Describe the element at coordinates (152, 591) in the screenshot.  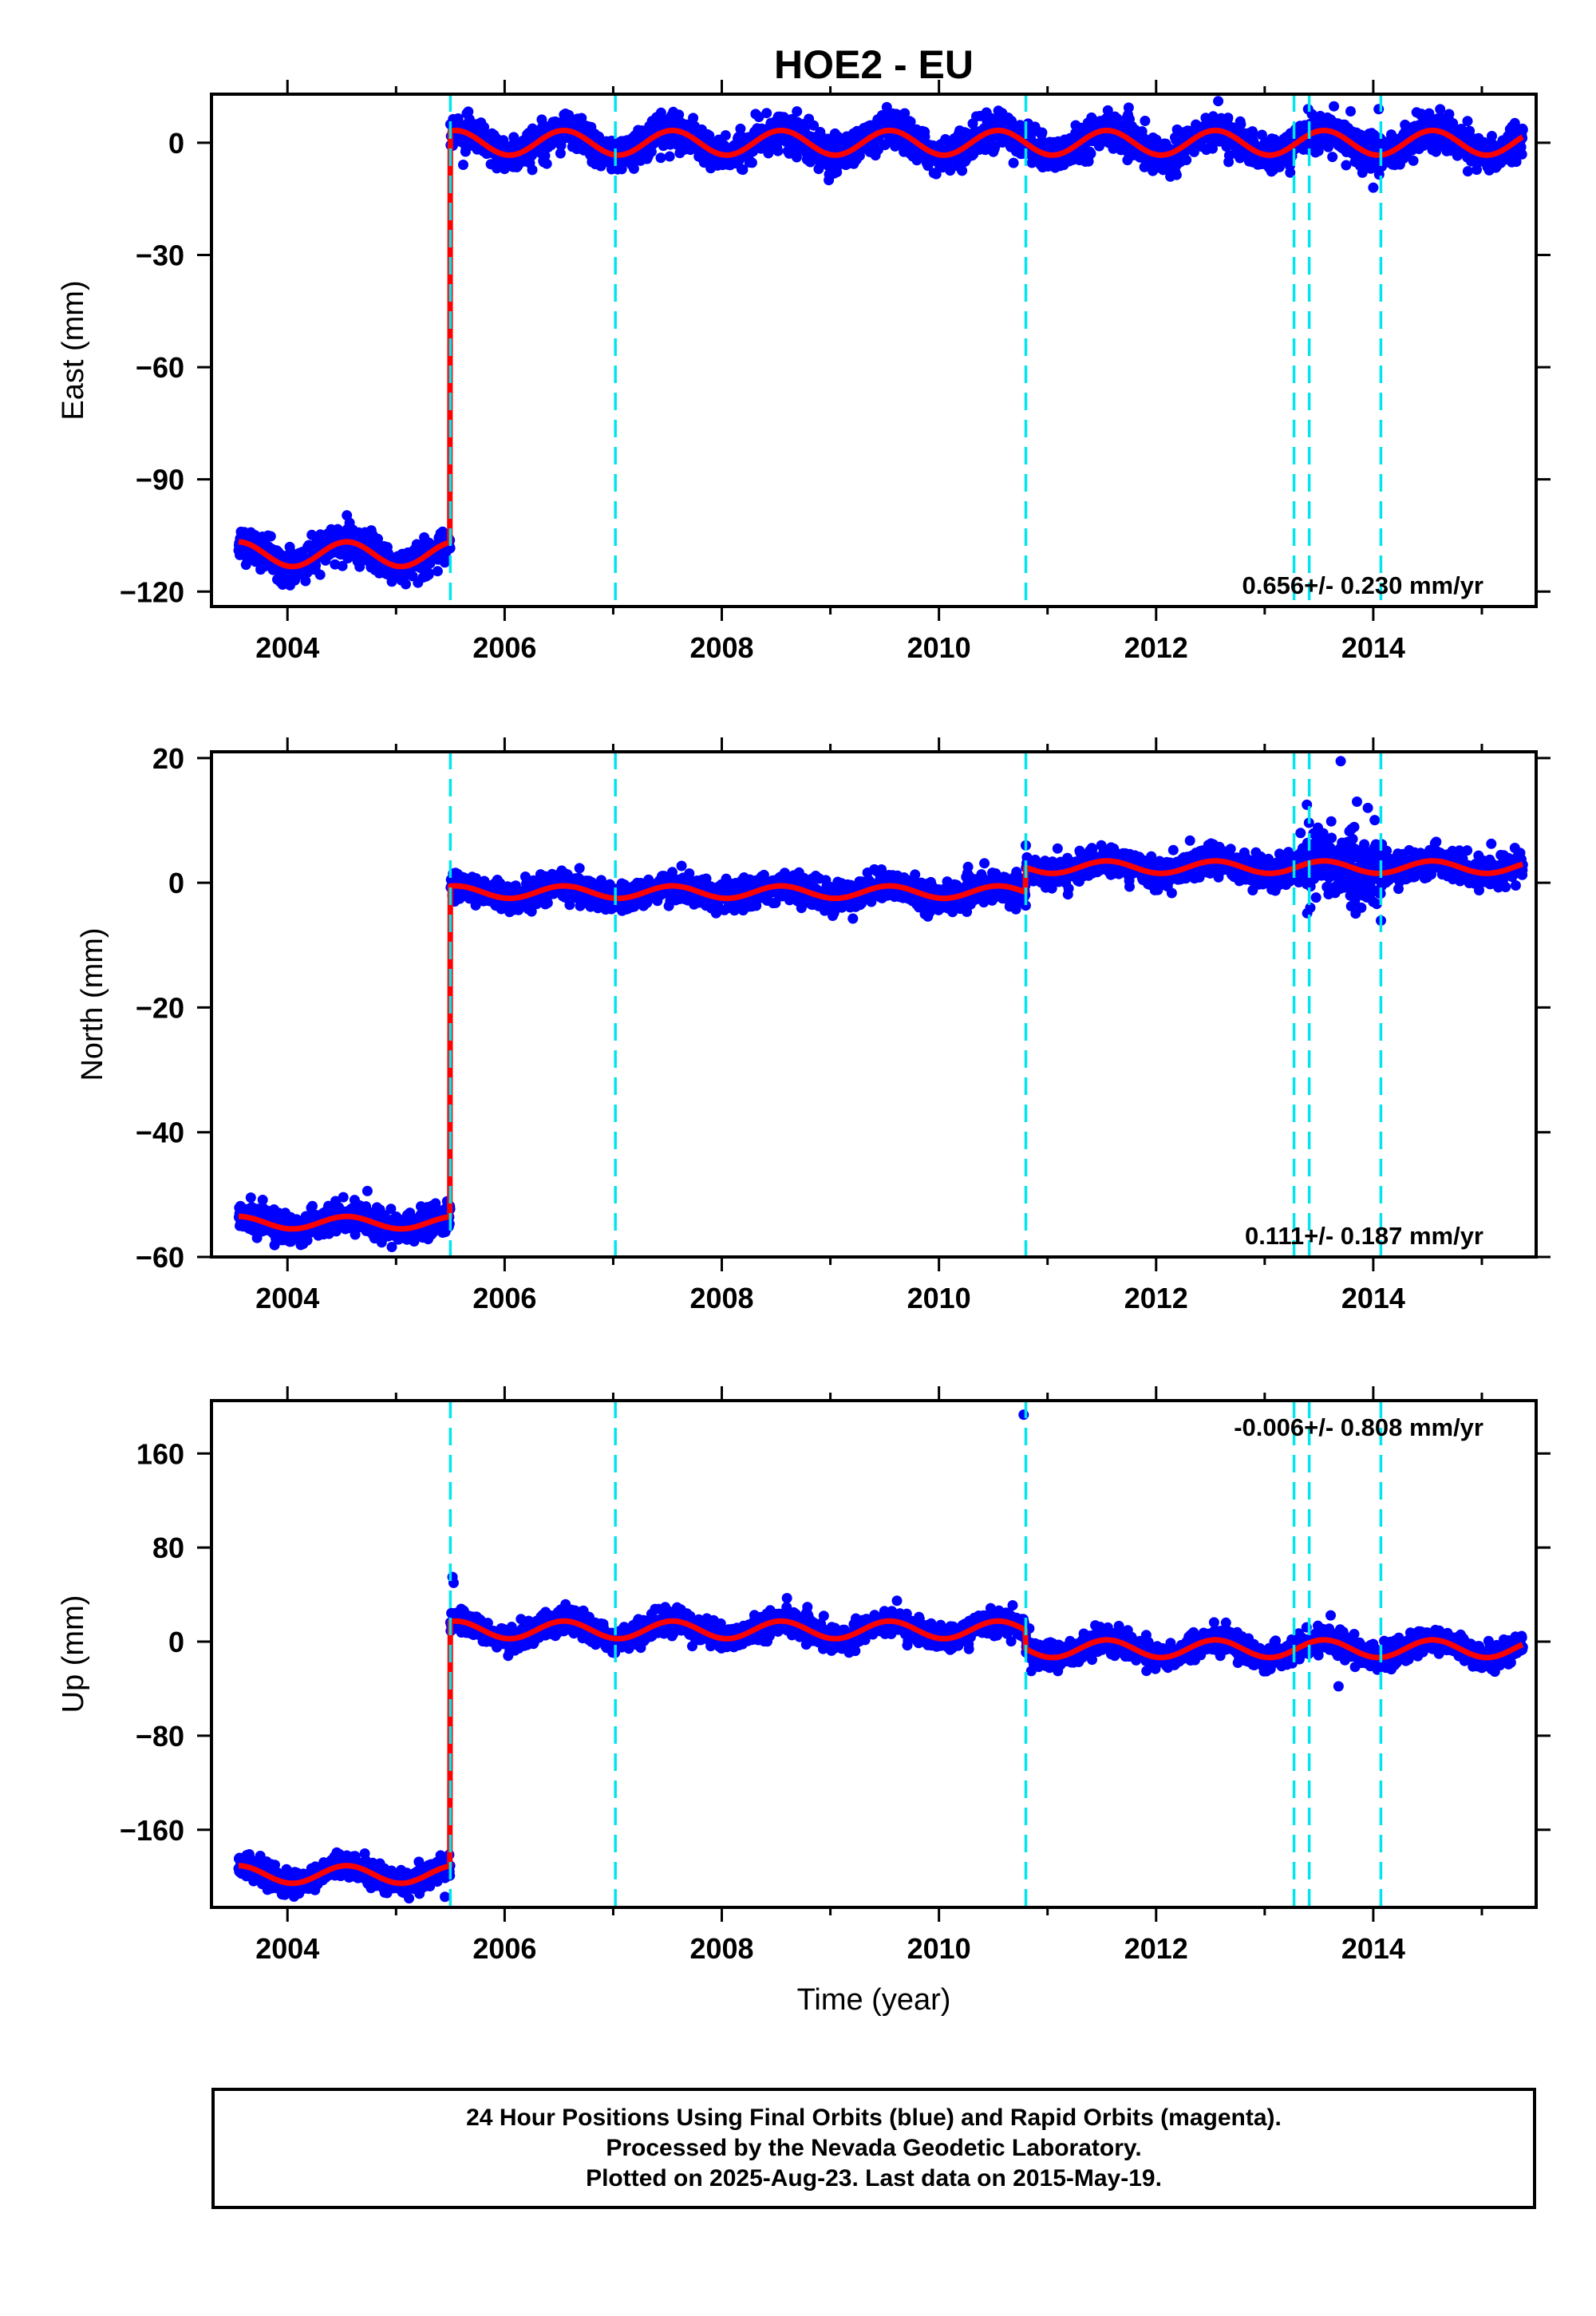
I see `east-ytick-label: −120` at that location.